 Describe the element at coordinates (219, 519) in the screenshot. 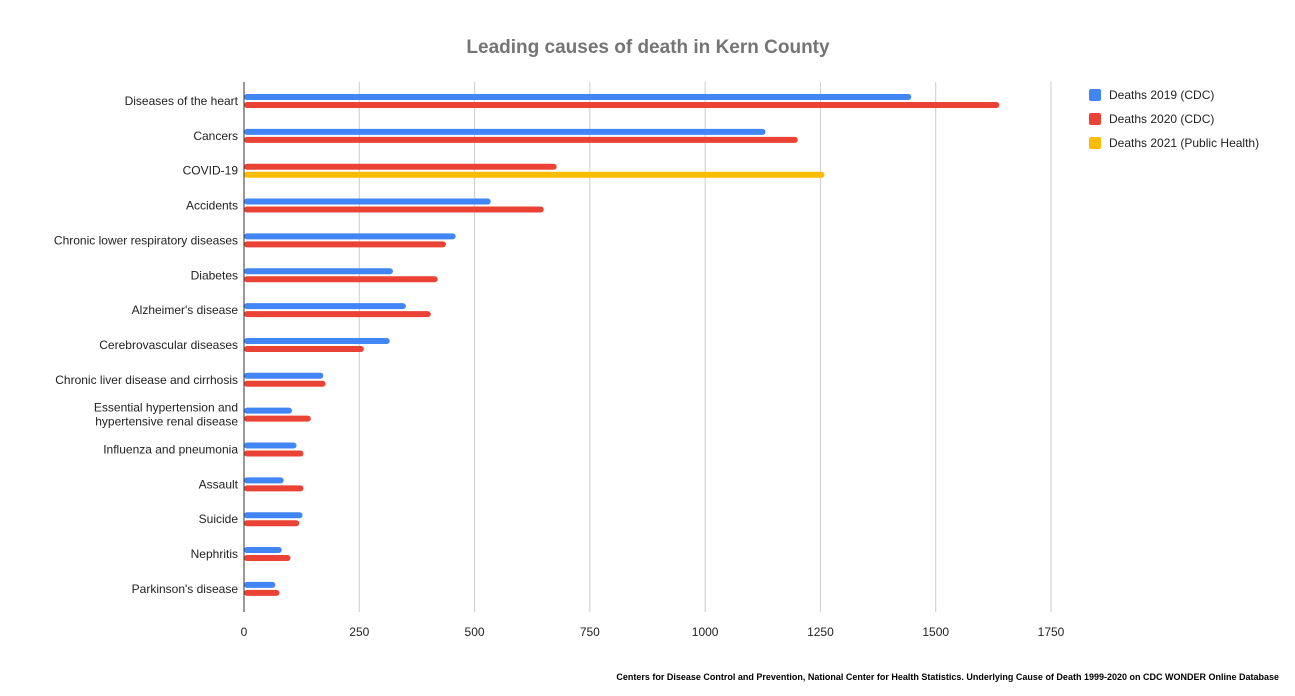

I see `category-label: Suicide` at that location.